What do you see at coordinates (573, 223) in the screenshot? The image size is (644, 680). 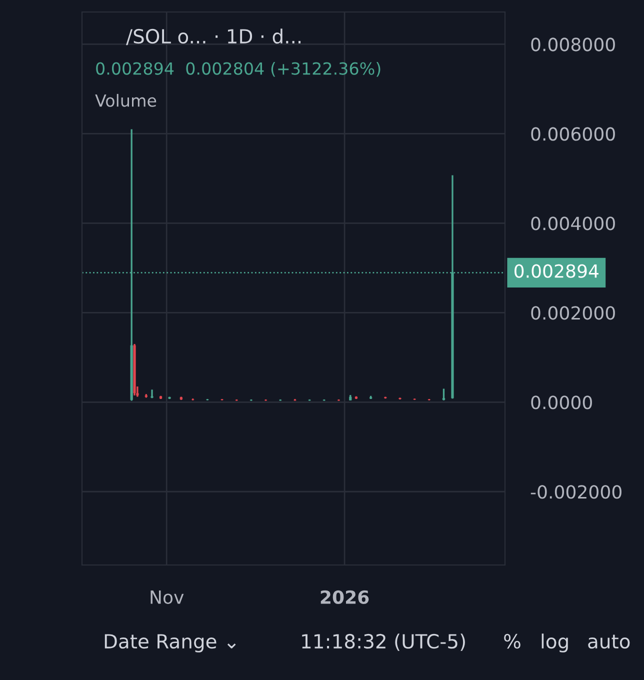 I see `y-tick-label: 0.004000` at bounding box center [573, 223].